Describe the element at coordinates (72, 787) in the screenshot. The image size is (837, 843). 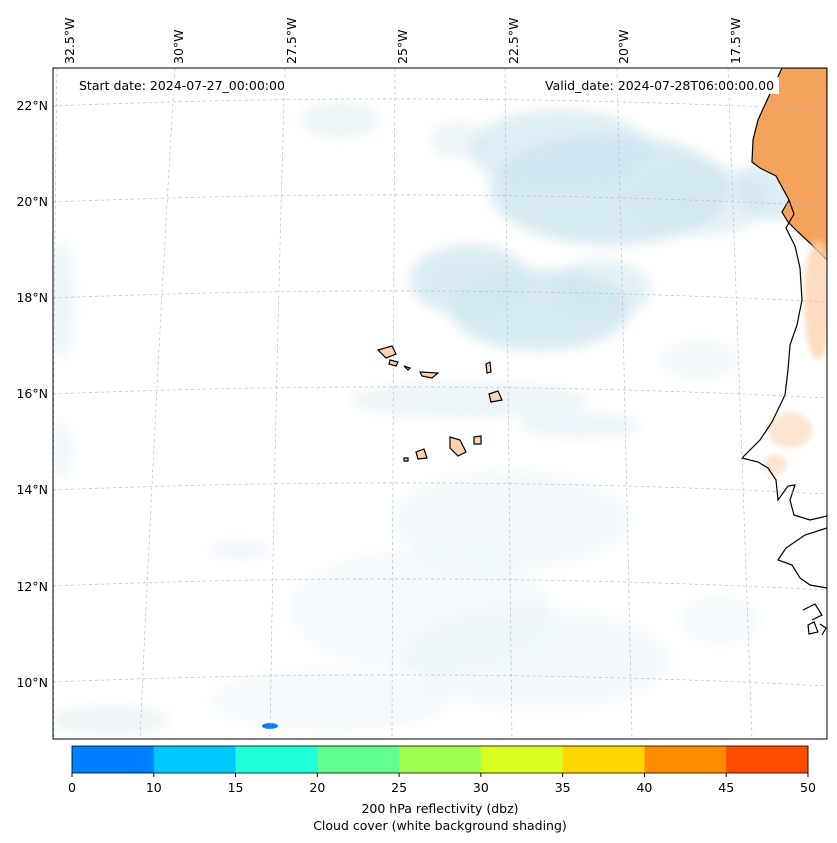
I see `colorbar-tick-label: 0` at that location.